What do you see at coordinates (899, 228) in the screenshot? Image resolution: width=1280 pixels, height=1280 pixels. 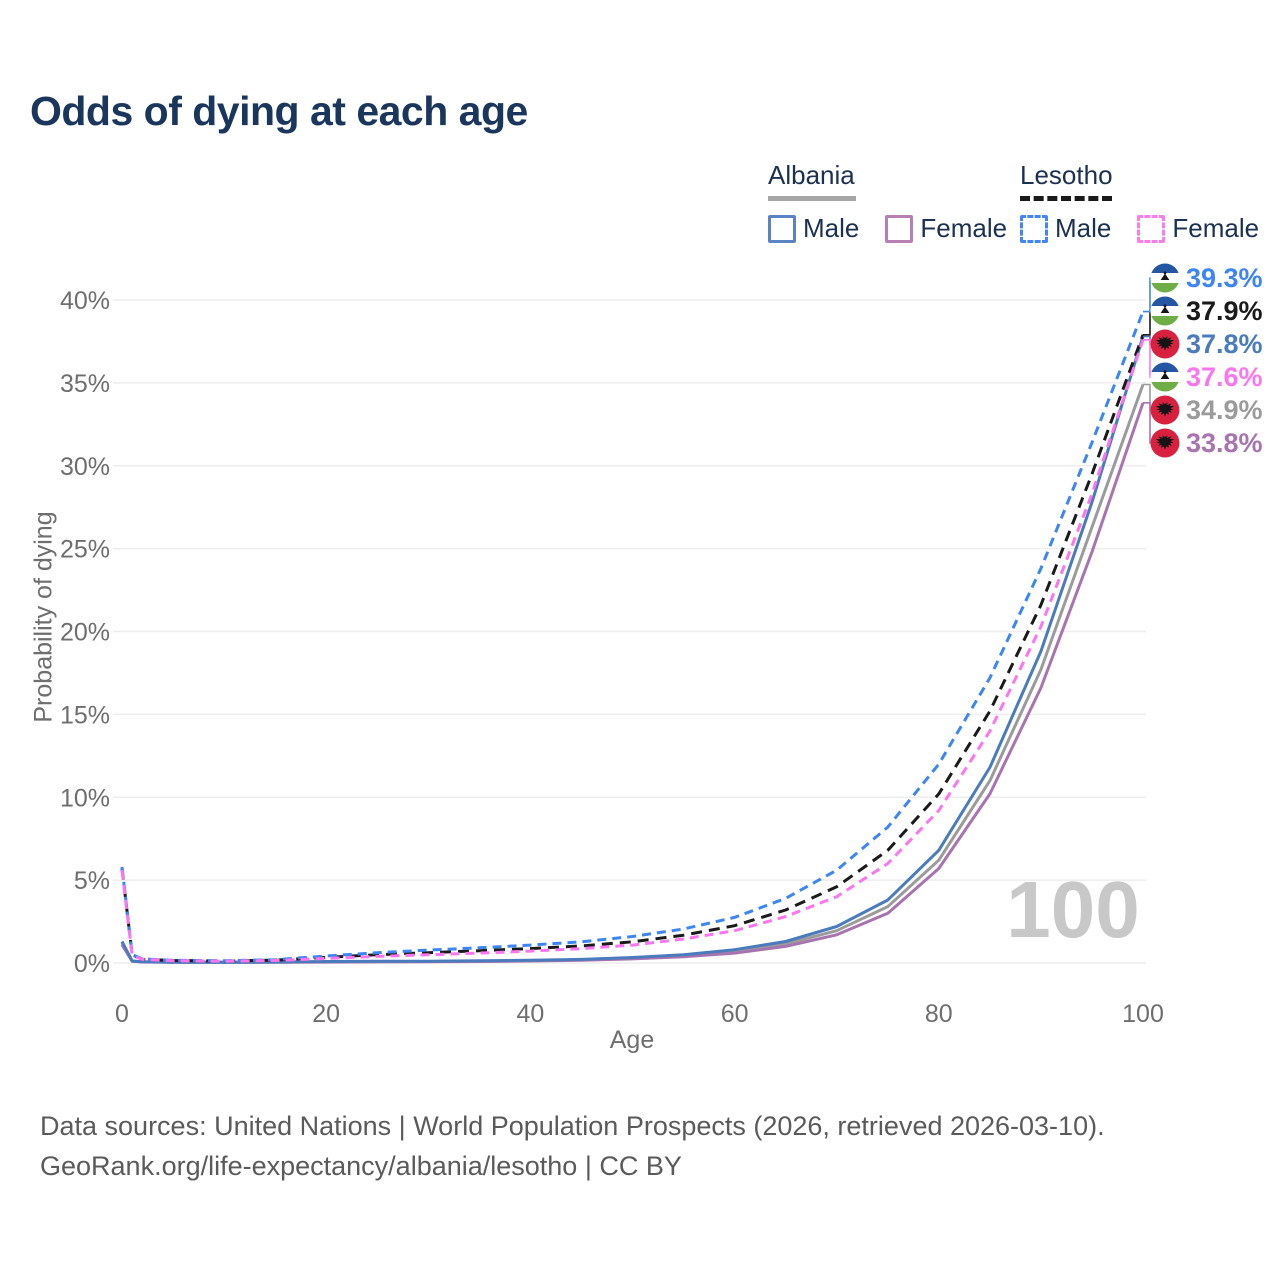 I see `albania-female-checkbox-icon` at bounding box center [899, 228].